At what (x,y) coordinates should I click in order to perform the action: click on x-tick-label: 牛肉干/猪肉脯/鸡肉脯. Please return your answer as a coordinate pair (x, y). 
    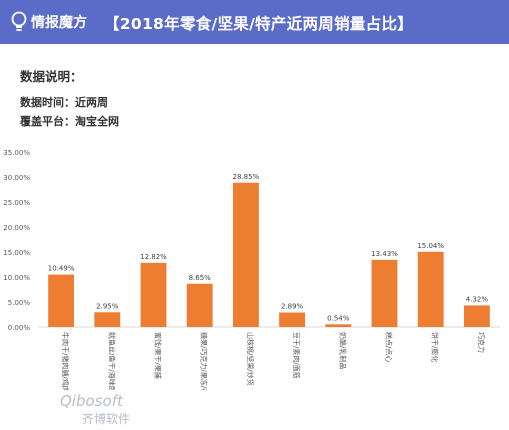
    Looking at the image, I should click on (65, 361).